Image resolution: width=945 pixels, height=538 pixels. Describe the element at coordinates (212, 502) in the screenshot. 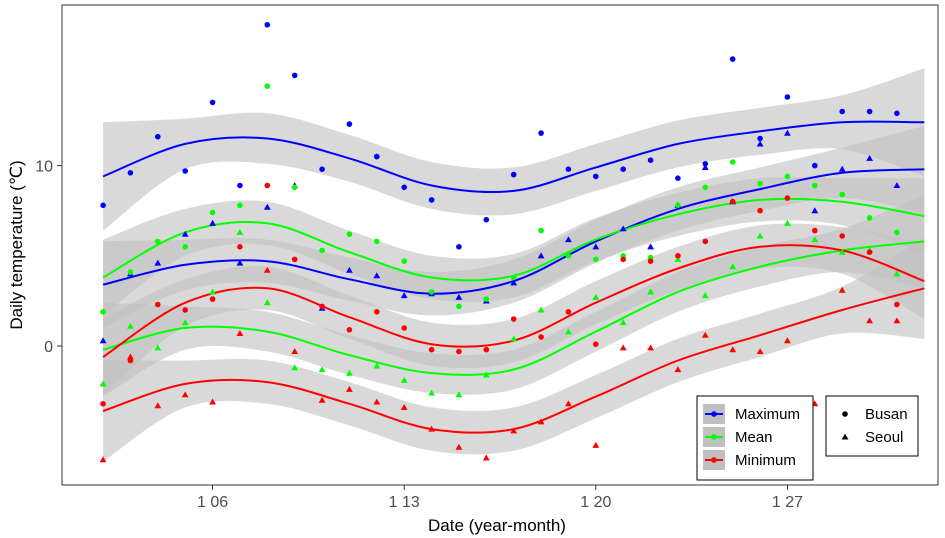

I see `x-tick-label: 1 06` at that location.